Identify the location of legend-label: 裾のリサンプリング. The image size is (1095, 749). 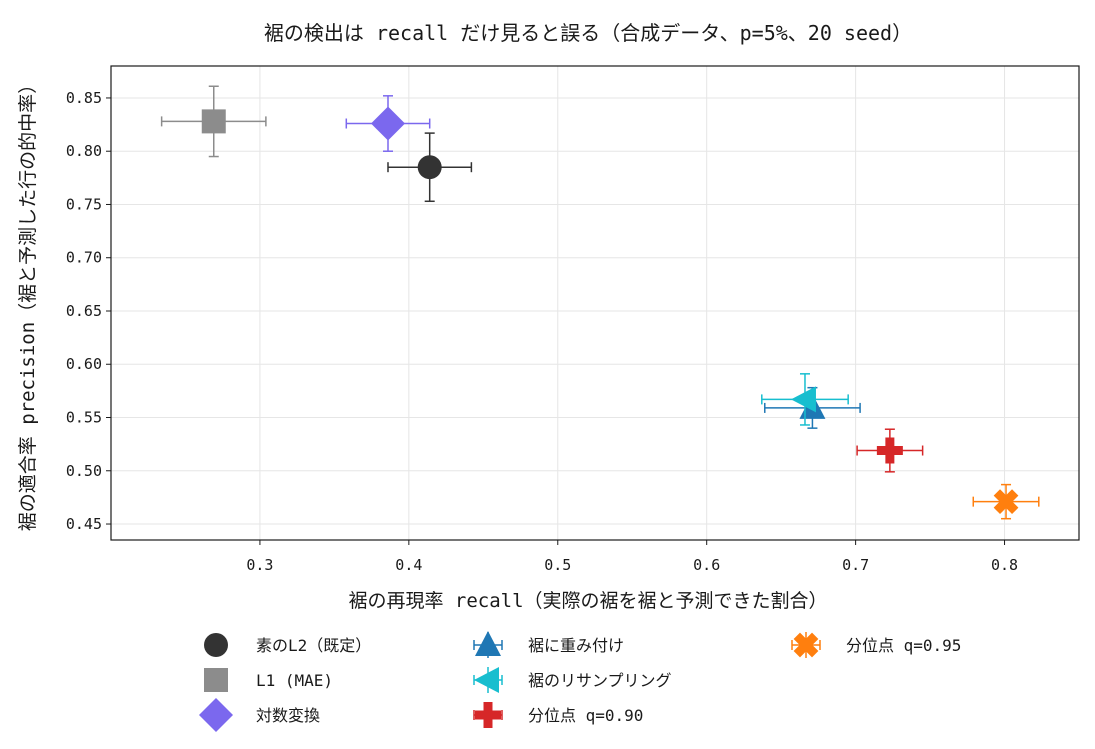
(600, 680).